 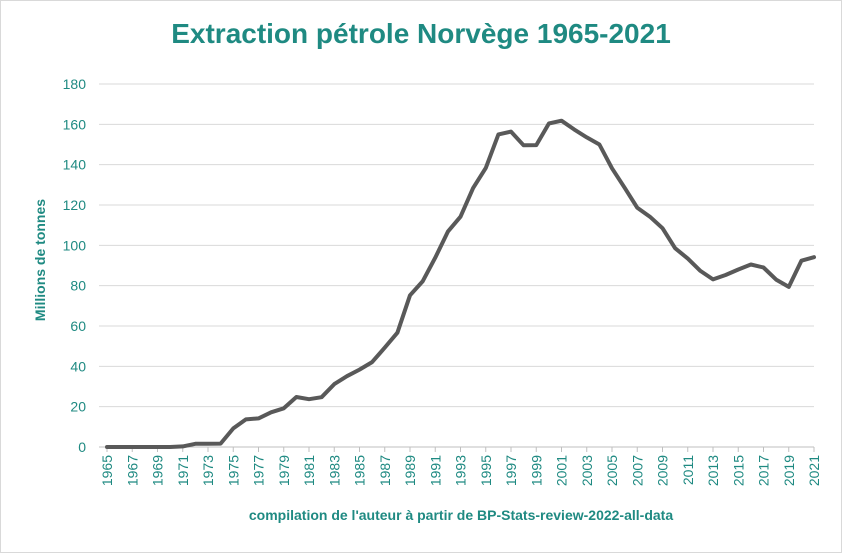 I want to click on x-tick-label: 1975, so click(x=233, y=470).